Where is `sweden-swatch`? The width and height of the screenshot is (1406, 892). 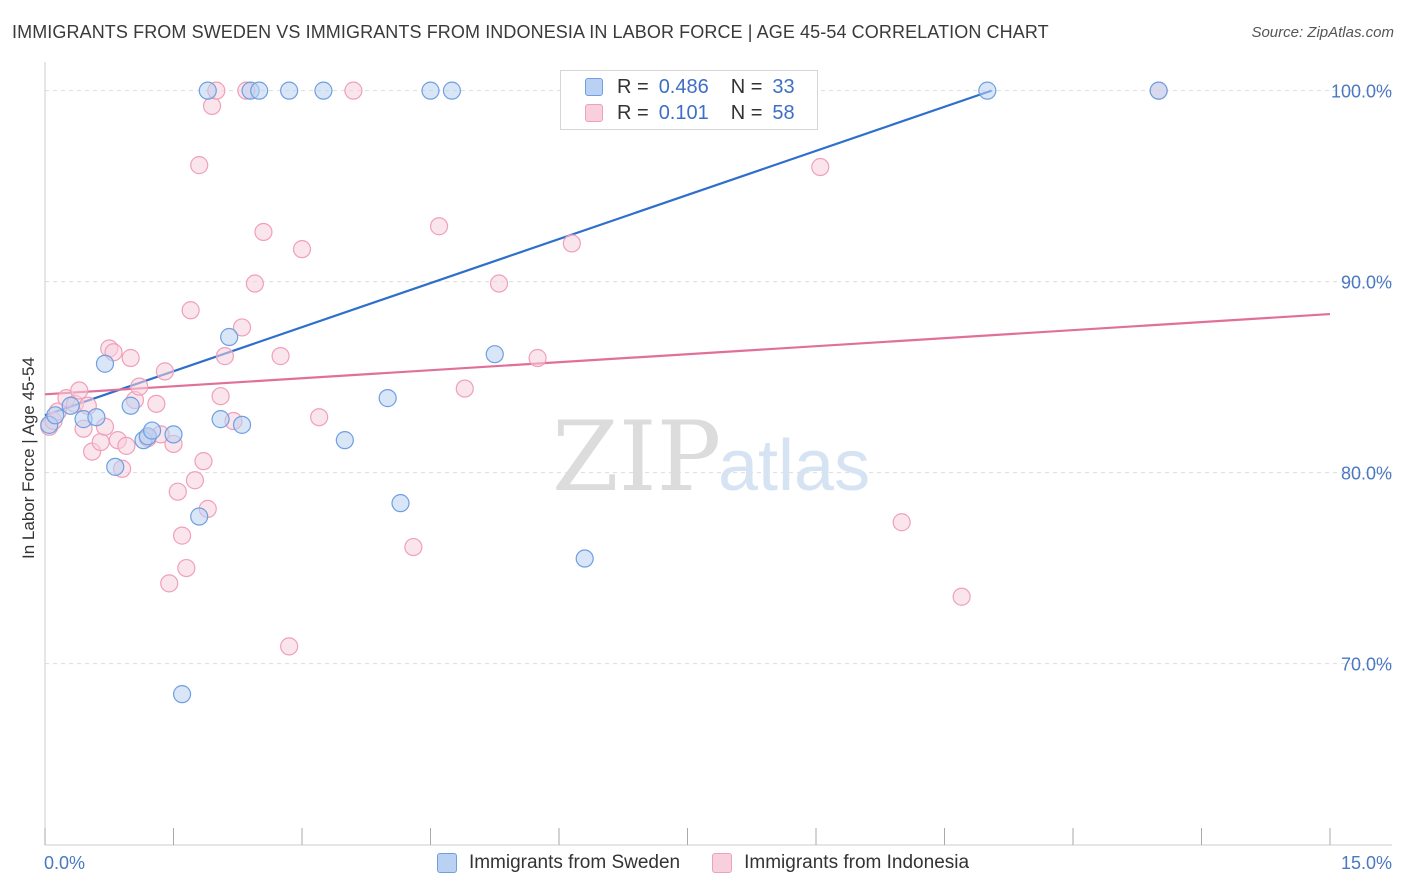 sweden-swatch is located at coordinates (594, 87).